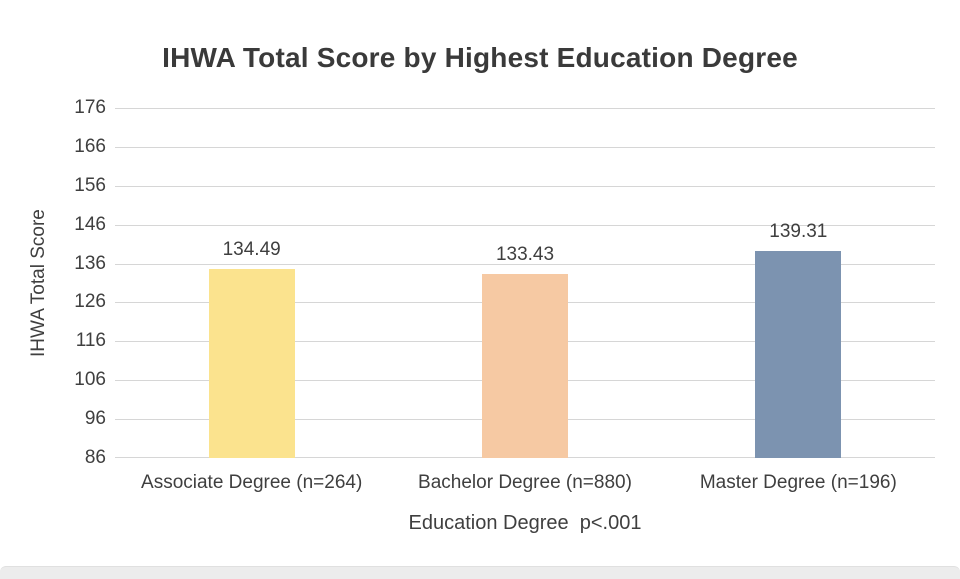 The width and height of the screenshot is (960, 579). I want to click on y-tick-label: 146, so click(90, 224).